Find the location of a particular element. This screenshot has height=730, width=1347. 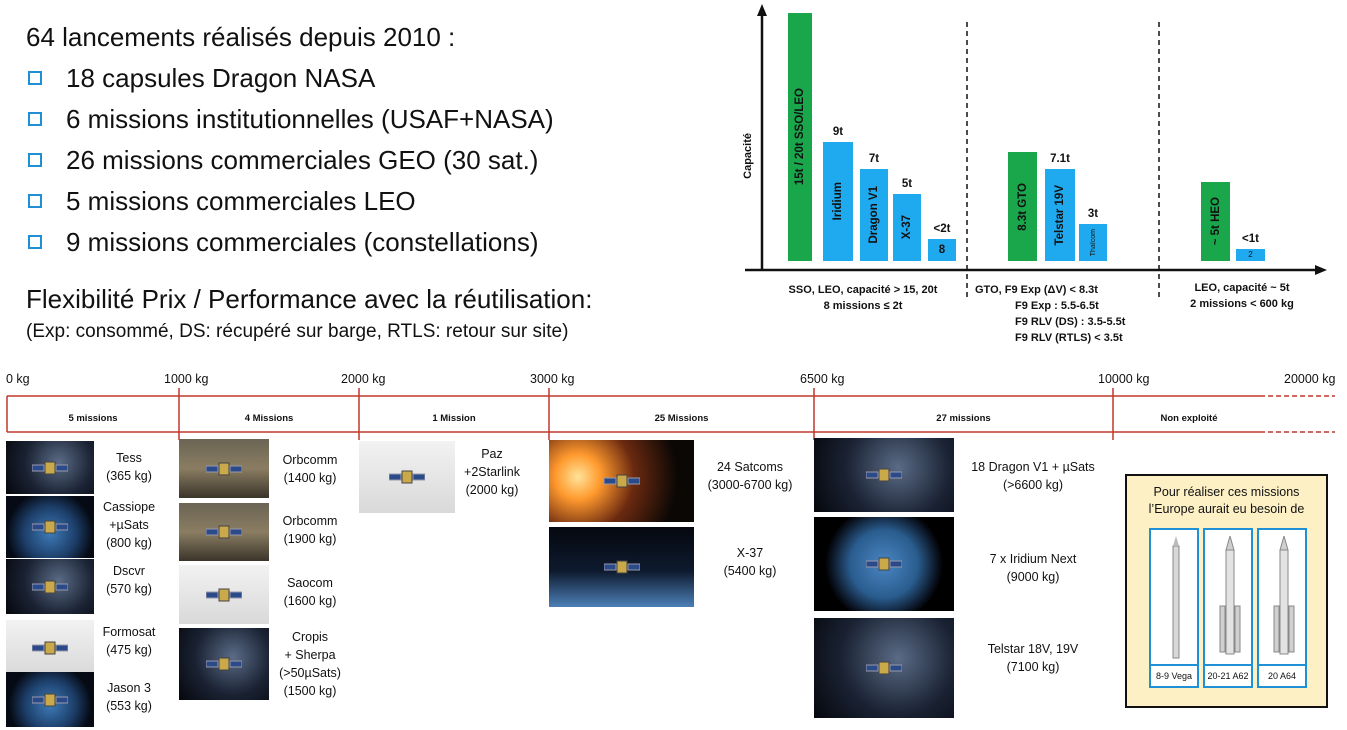

rocket-panel: 20-21 A62 is located at coordinates (1228, 608).